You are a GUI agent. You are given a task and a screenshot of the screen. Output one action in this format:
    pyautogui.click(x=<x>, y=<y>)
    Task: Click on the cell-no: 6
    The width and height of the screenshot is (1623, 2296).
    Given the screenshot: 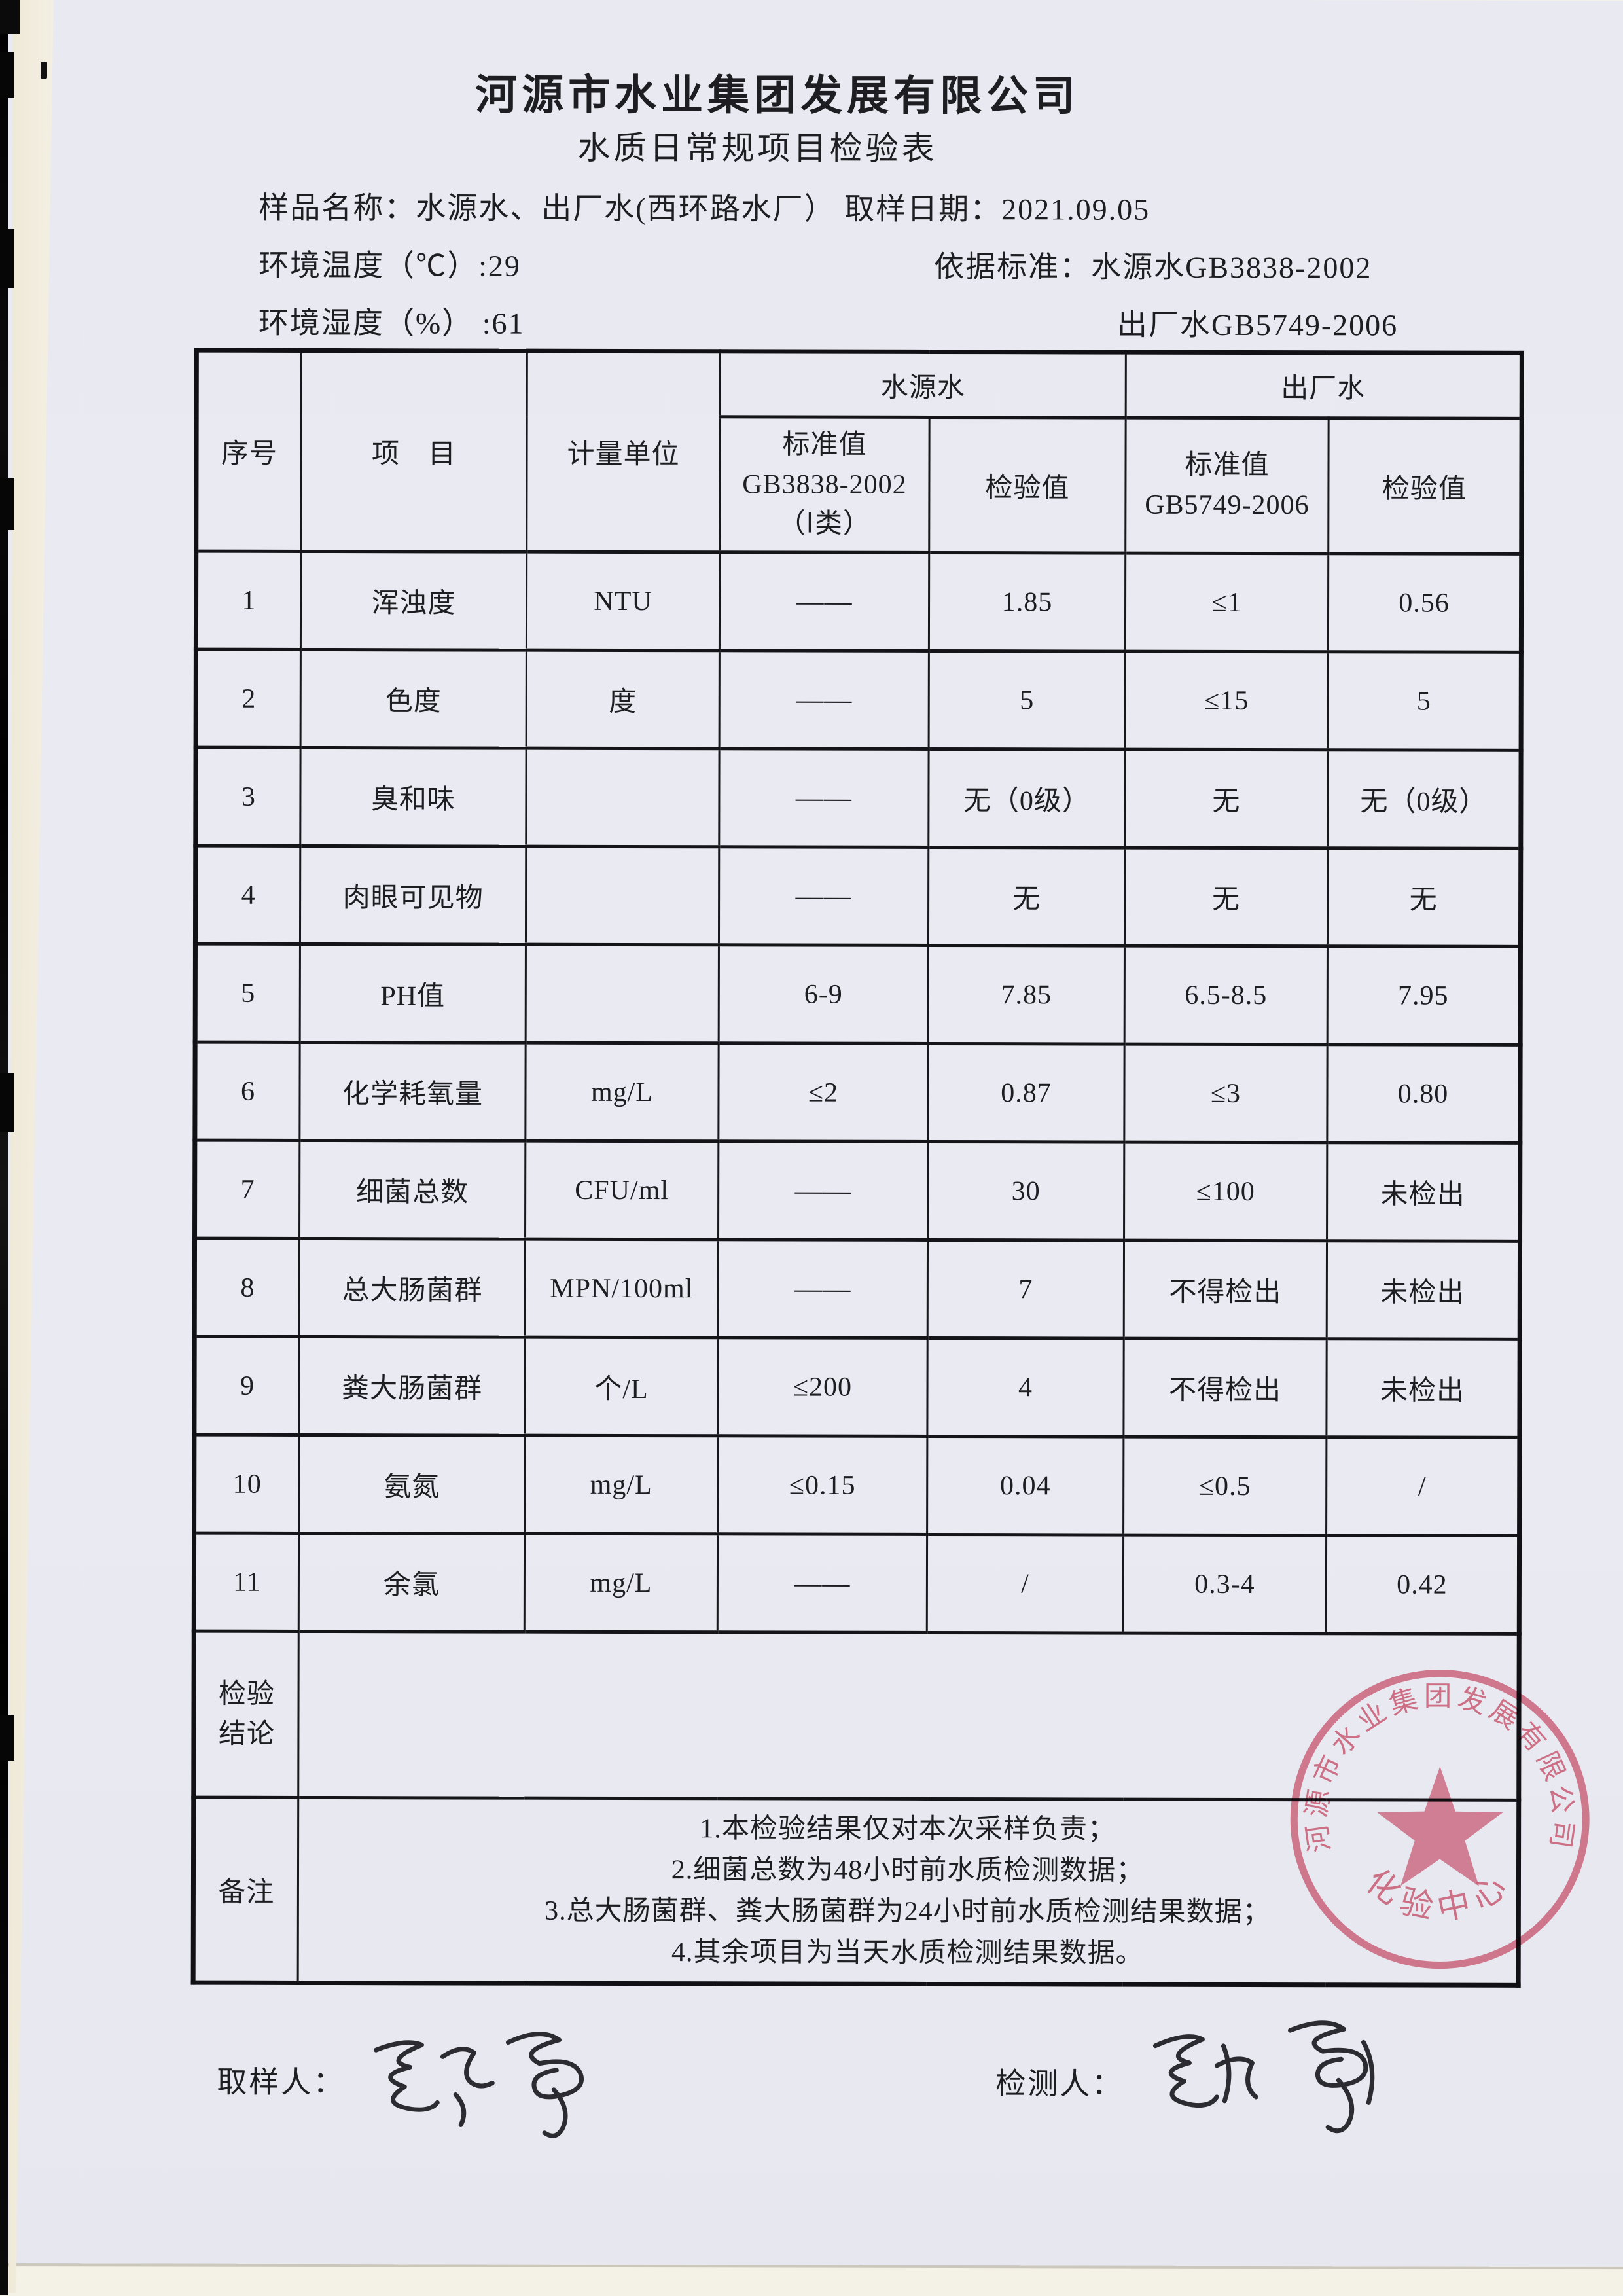 What is the action you would take?
    pyautogui.click(x=247, y=1091)
    